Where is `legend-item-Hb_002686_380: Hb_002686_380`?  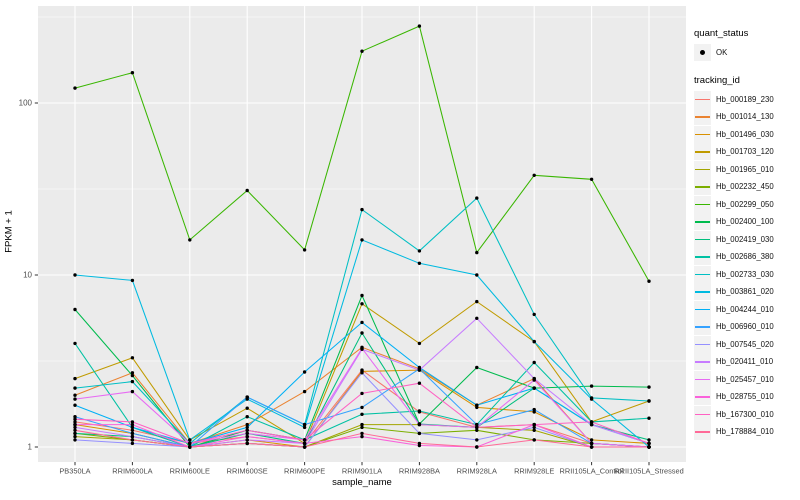 legend-item-Hb_002686_380: Hb_002686_380 is located at coordinates (747, 257).